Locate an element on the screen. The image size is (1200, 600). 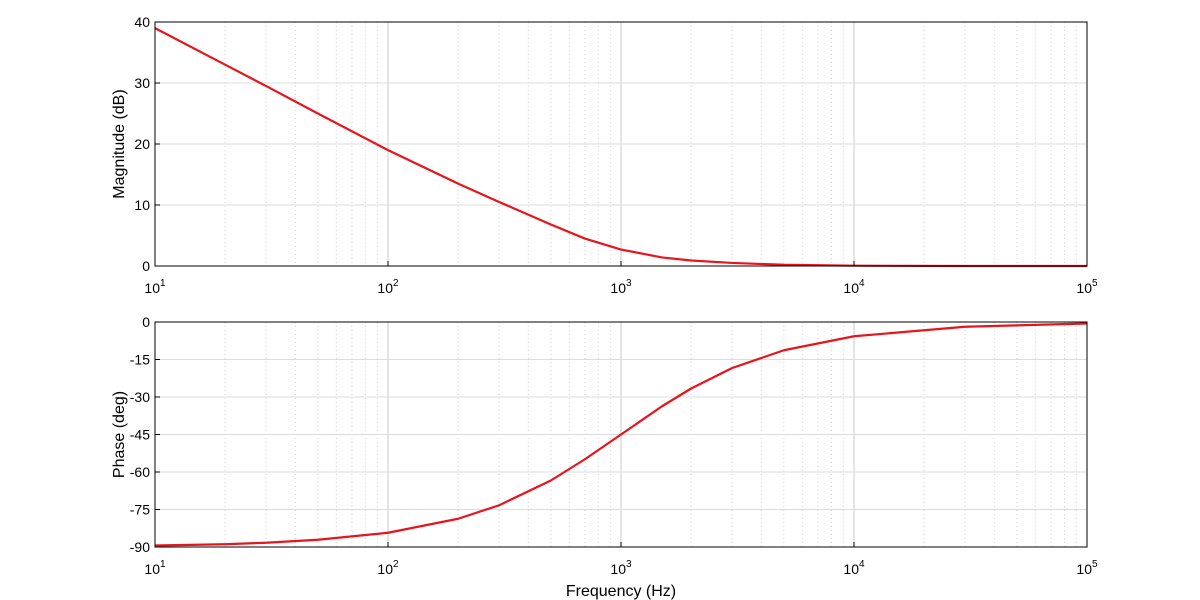
y-axis-label: Magnitude (dB) is located at coordinates (119, 143).